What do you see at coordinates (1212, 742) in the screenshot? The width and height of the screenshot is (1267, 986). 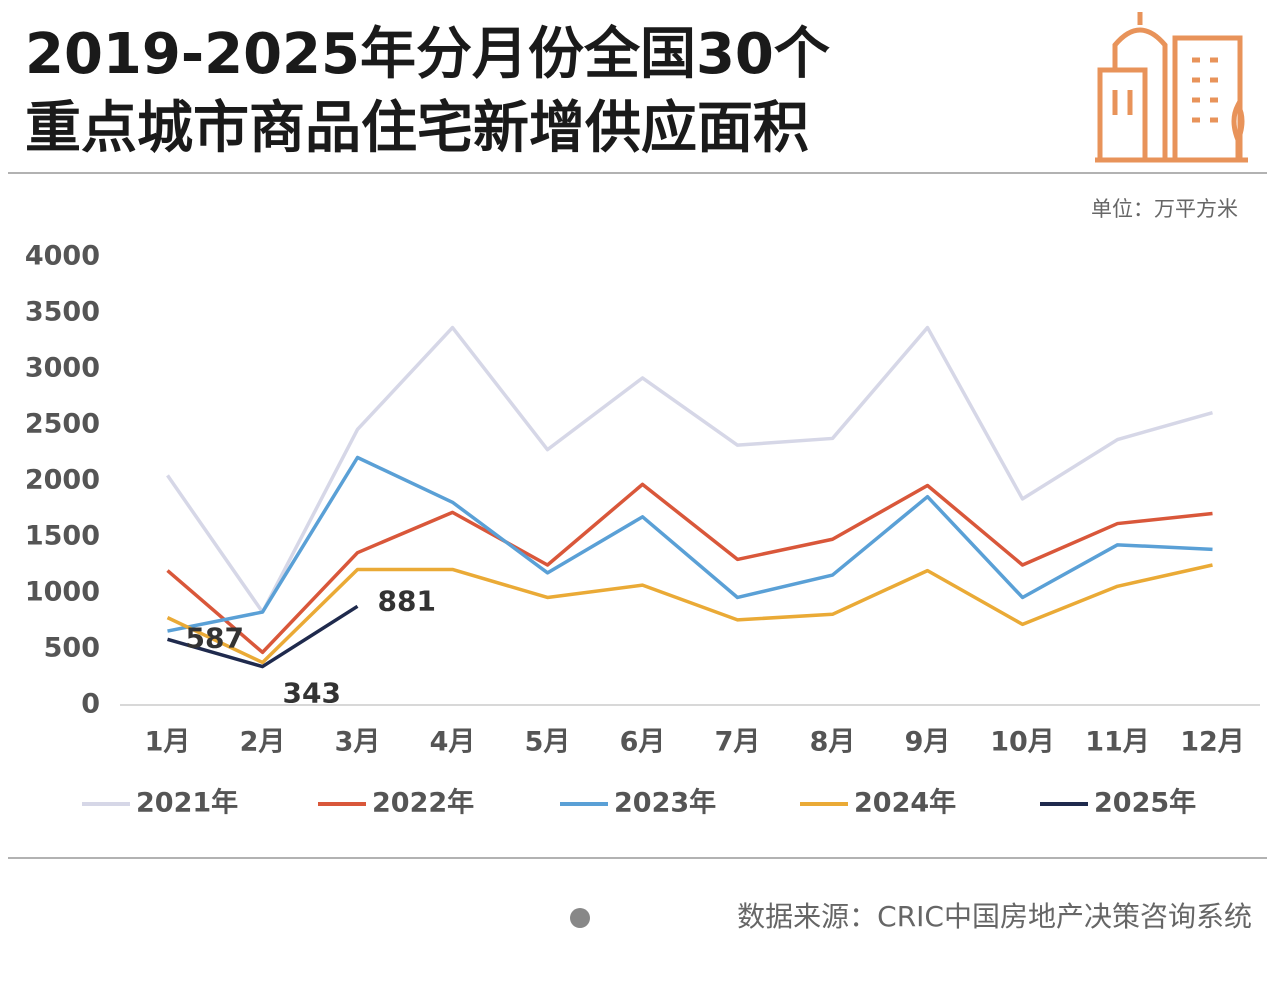 I see `x-tick-label: 12月` at bounding box center [1212, 742].